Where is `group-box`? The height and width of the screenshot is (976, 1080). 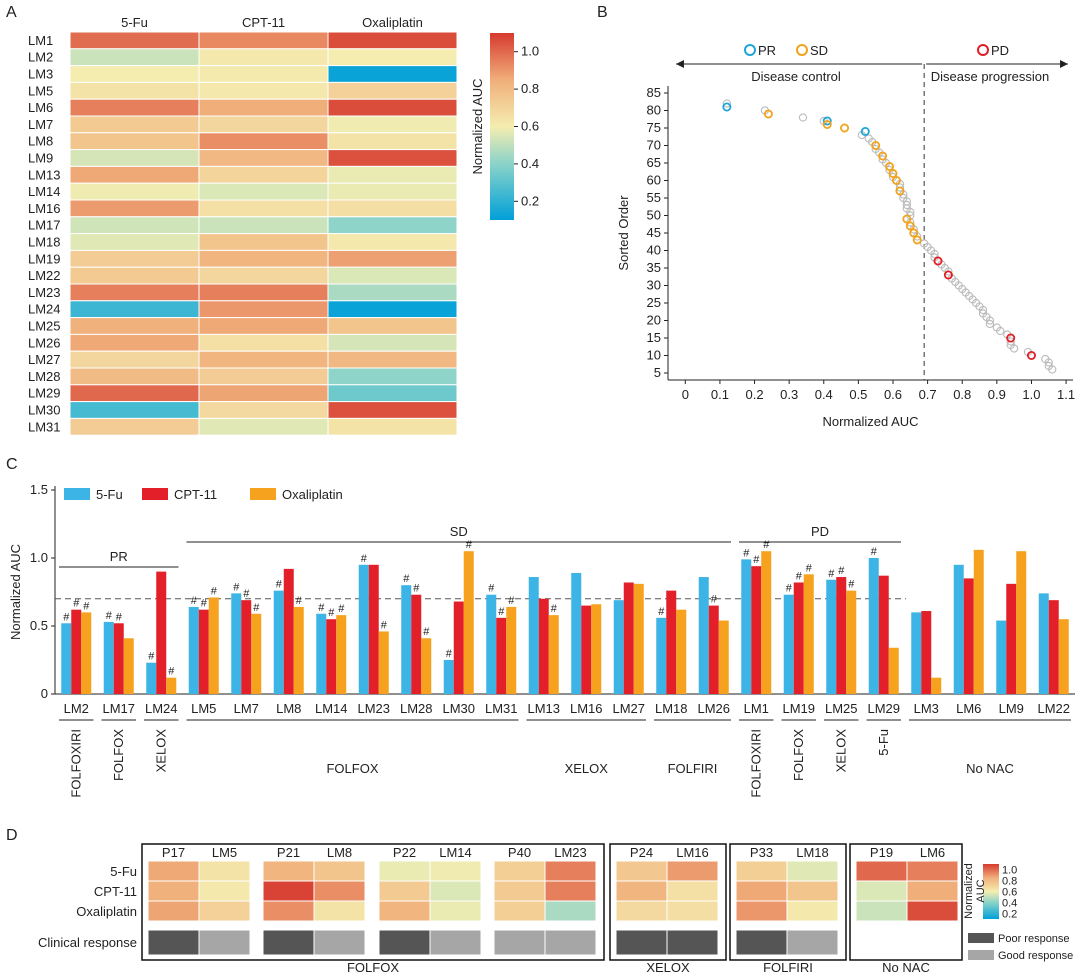
group-box is located at coordinates (906, 902).